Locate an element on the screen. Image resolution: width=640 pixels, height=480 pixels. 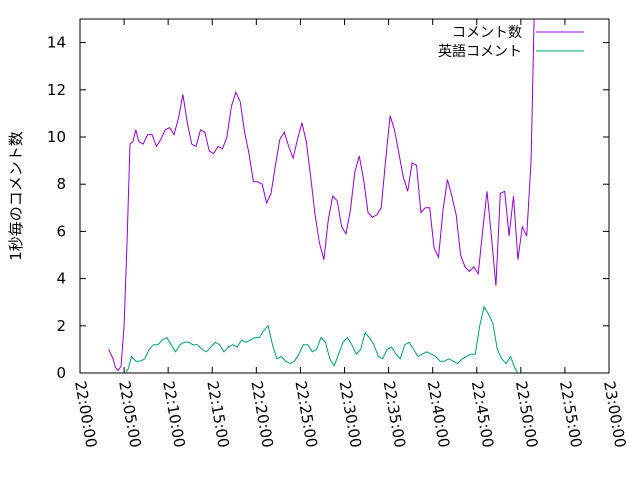
y-tick-label: 6 is located at coordinates (61, 231).